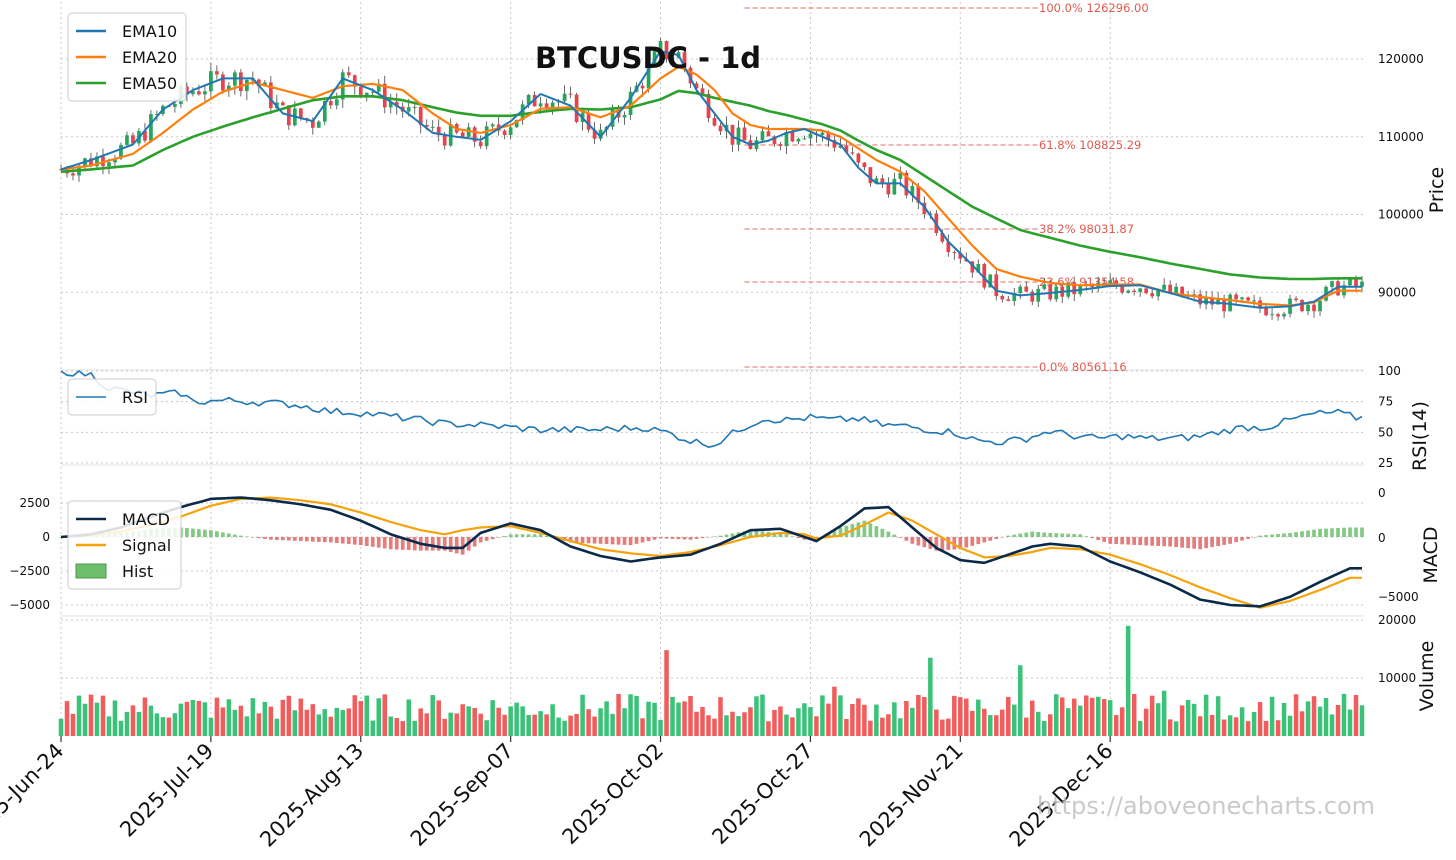  Describe the element at coordinates (1397, 678) in the screenshot. I see `volume-tick-label: 10000` at that location.